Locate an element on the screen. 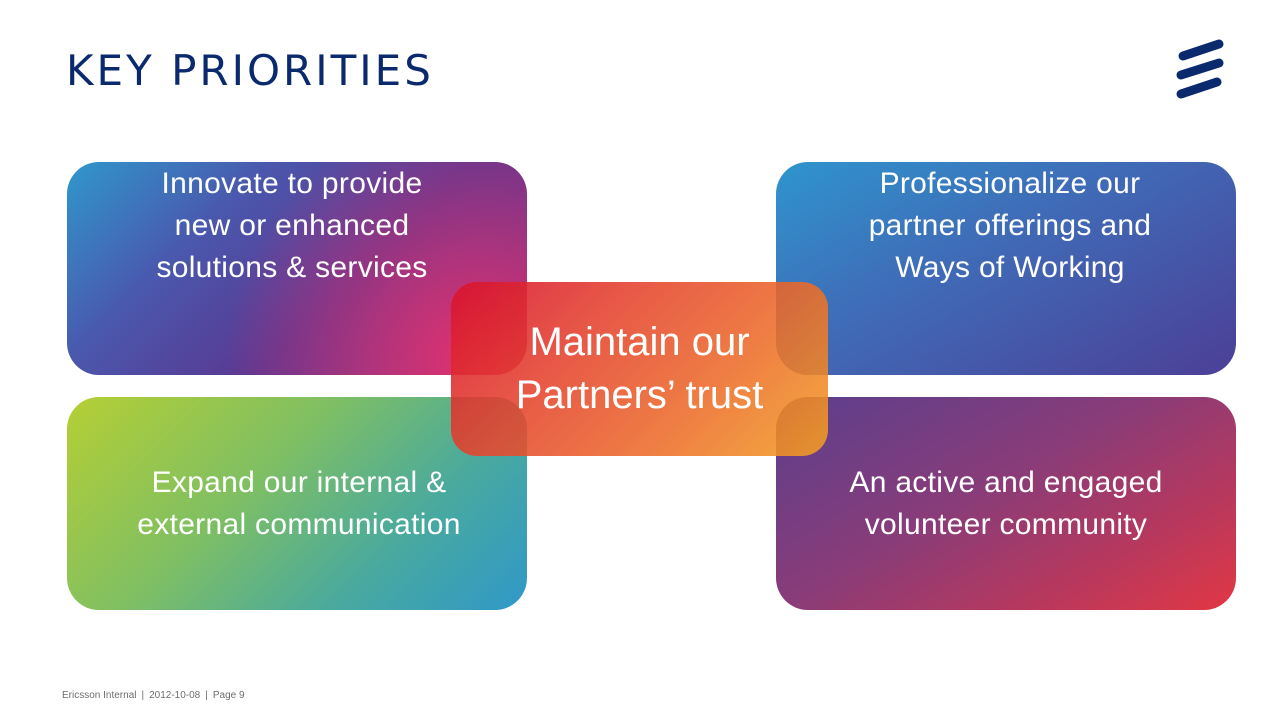 This screenshot has height=720, width=1280. footer-date: 2012-10-08 is located at coordinates (175, 695).